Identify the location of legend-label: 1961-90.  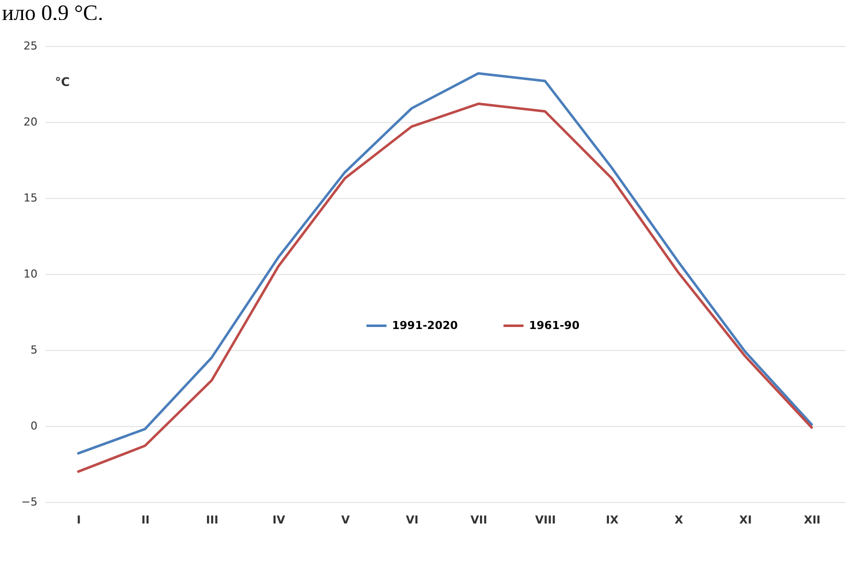
(554, 325).